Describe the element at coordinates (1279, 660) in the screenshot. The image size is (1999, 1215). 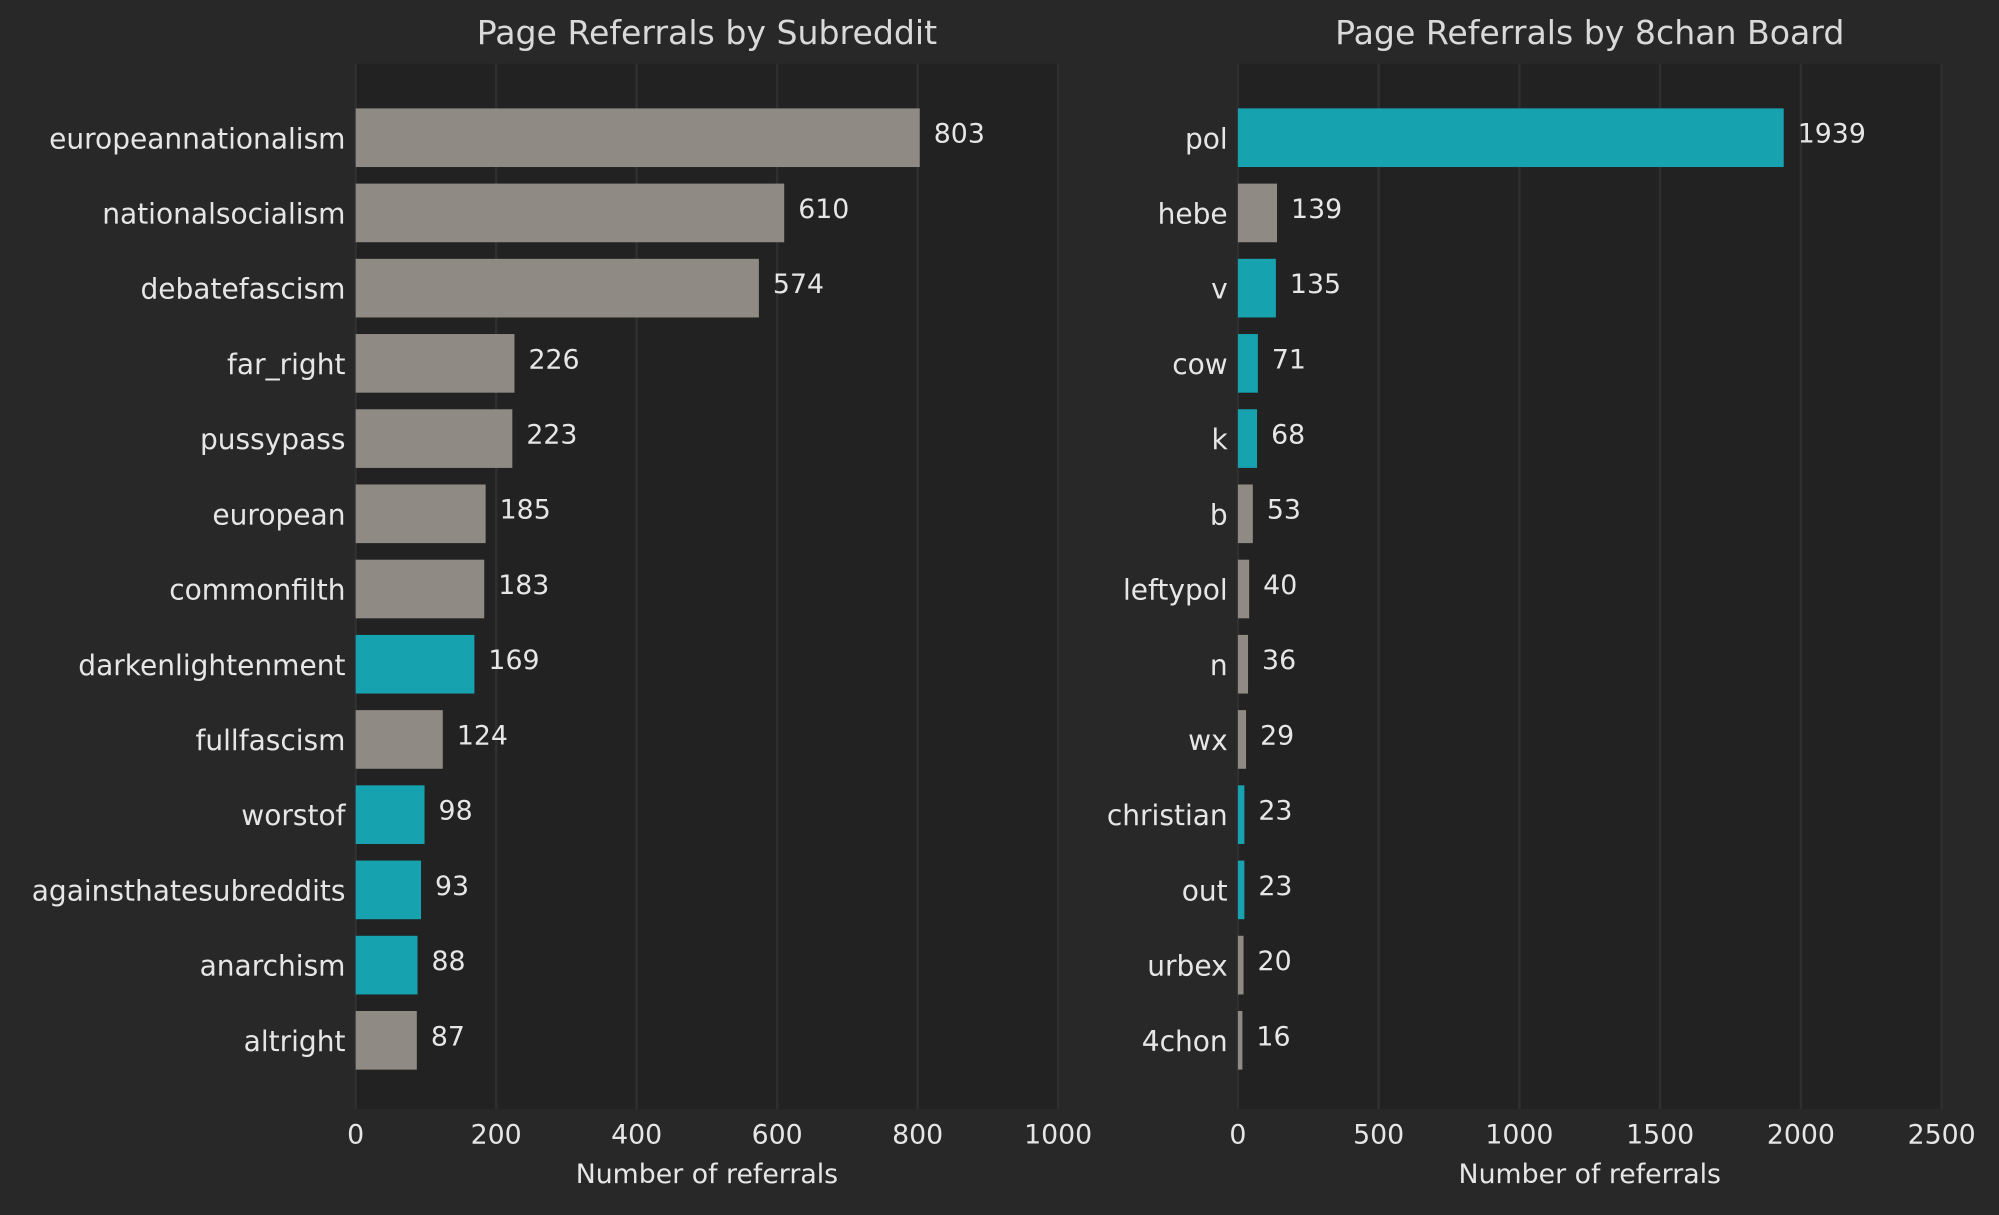
I see `data-label: 36` at that location.